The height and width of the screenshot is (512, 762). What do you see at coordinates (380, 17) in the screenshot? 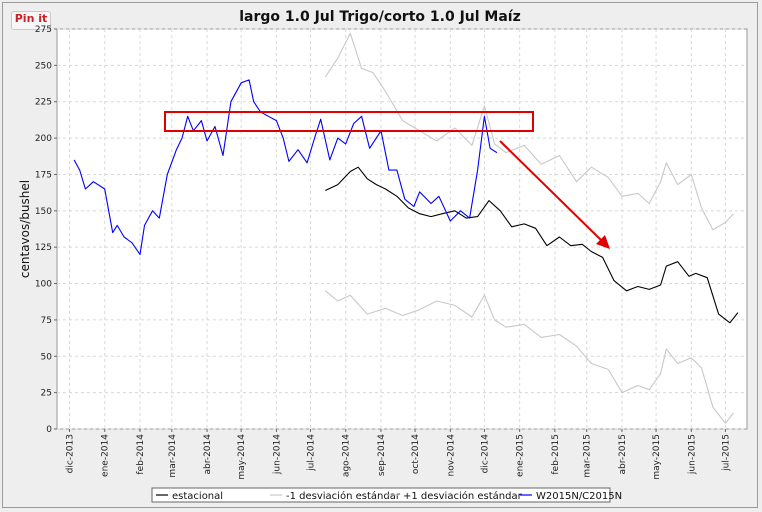
I see `chart-title: largo 1.0 Jul Trigo/corto 1.0 Jul Maíz` at bounding box center [380, 17].